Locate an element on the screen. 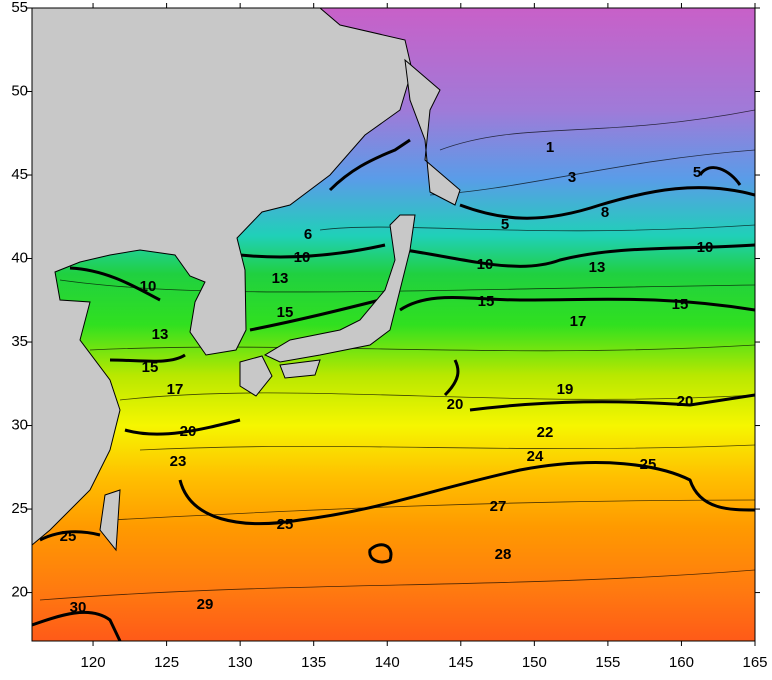 The image size is (772, 680). y-tick-label: 35 is located at coordinates (19, 341).